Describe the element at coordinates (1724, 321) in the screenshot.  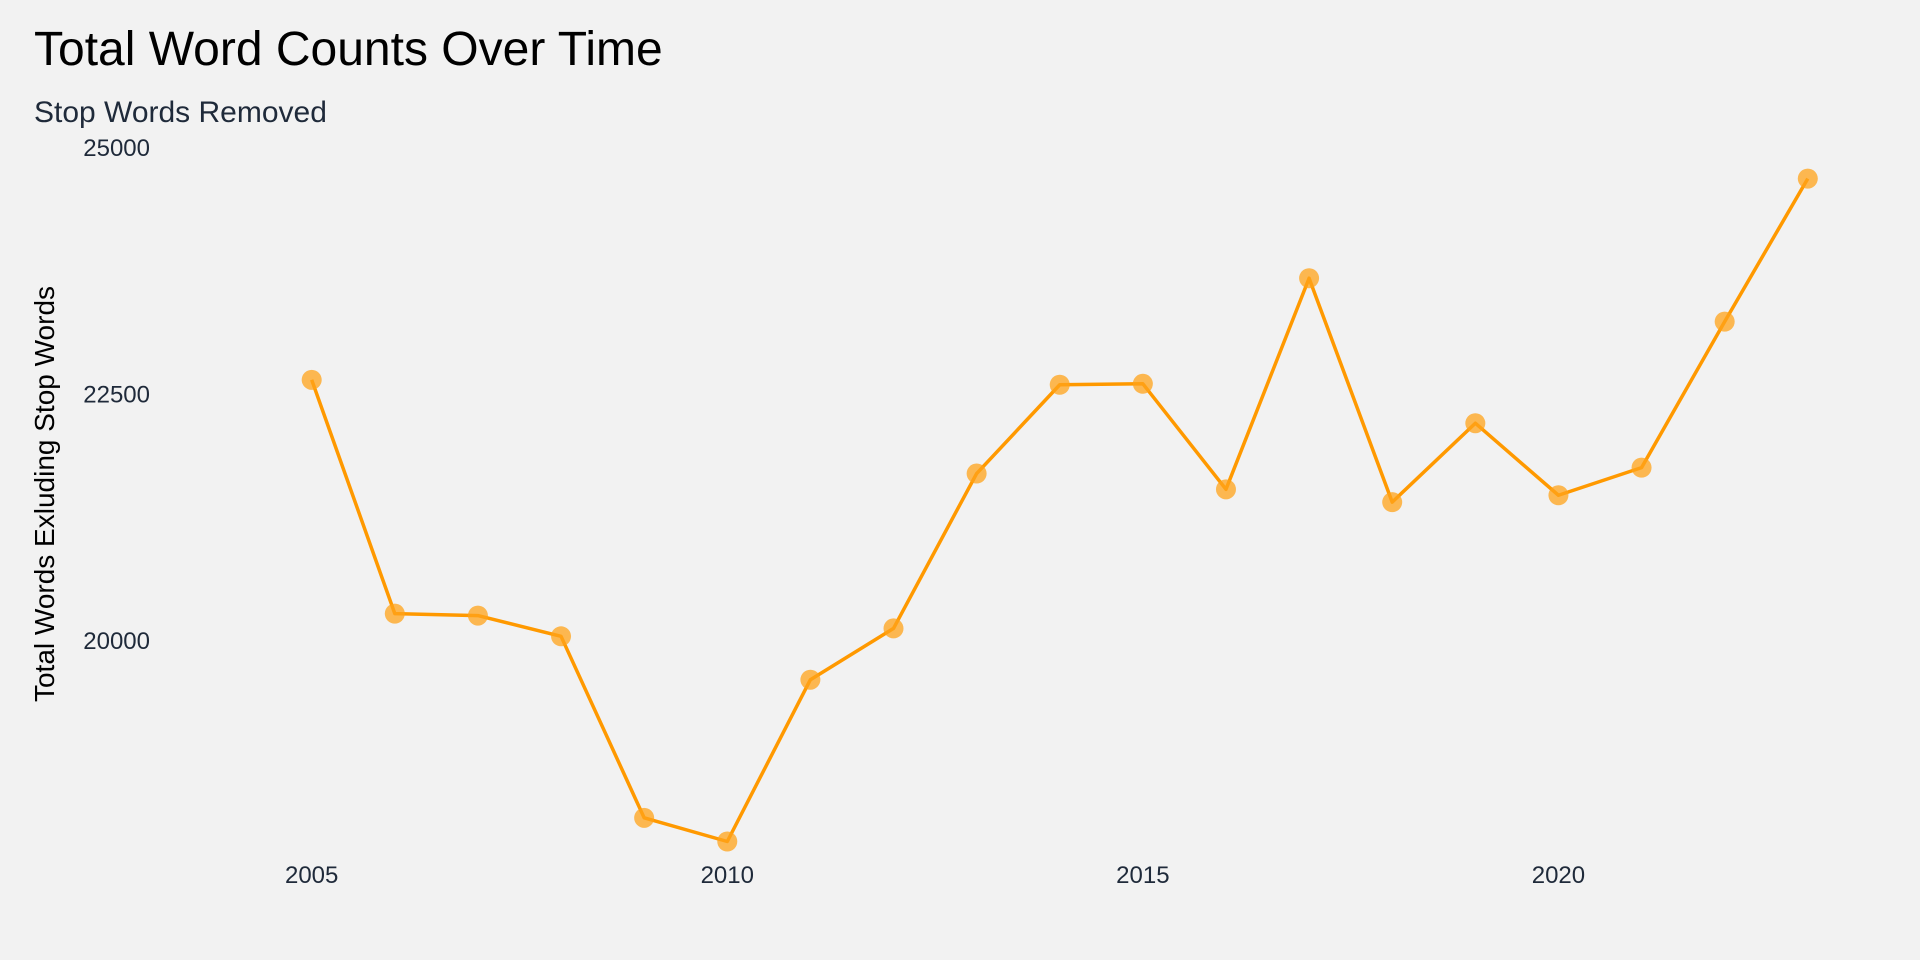
I see `data-point-2022` at that location.